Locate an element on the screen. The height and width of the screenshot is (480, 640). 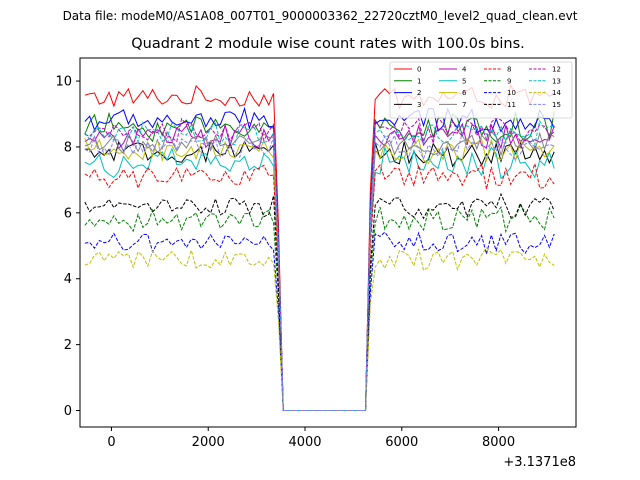
y-tick-label: 4 is located at coordinates (68, 279).